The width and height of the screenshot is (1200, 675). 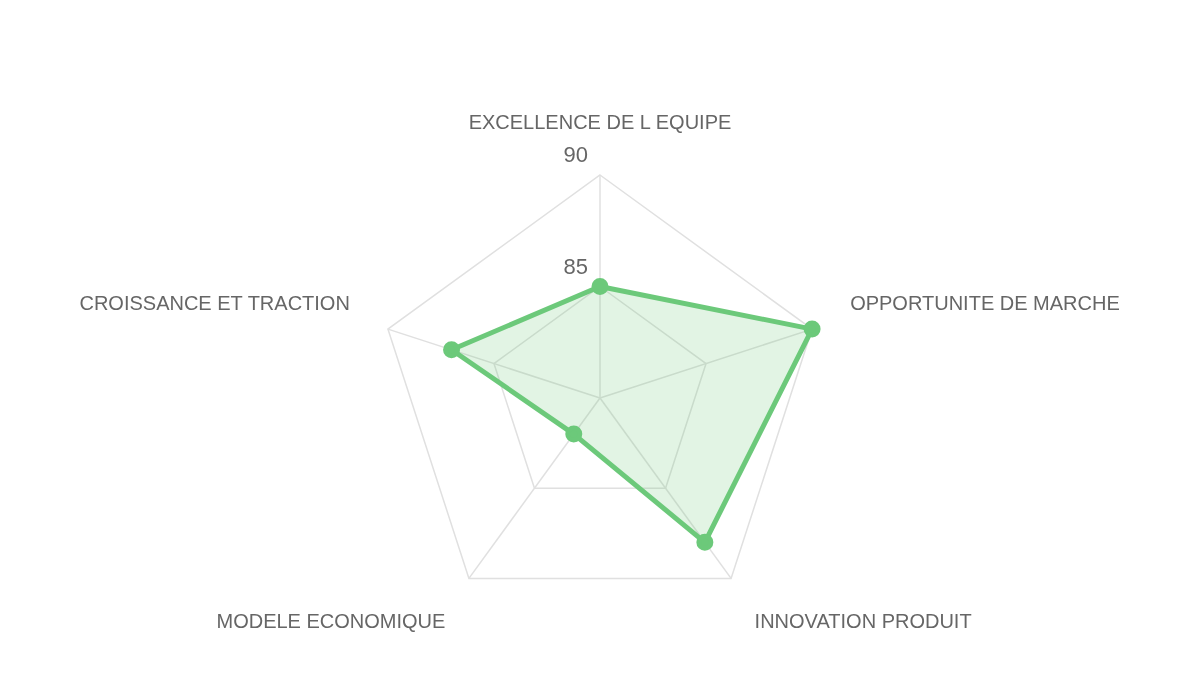 I want to click on y-tick-label: 90, so click(x=575, y=155).